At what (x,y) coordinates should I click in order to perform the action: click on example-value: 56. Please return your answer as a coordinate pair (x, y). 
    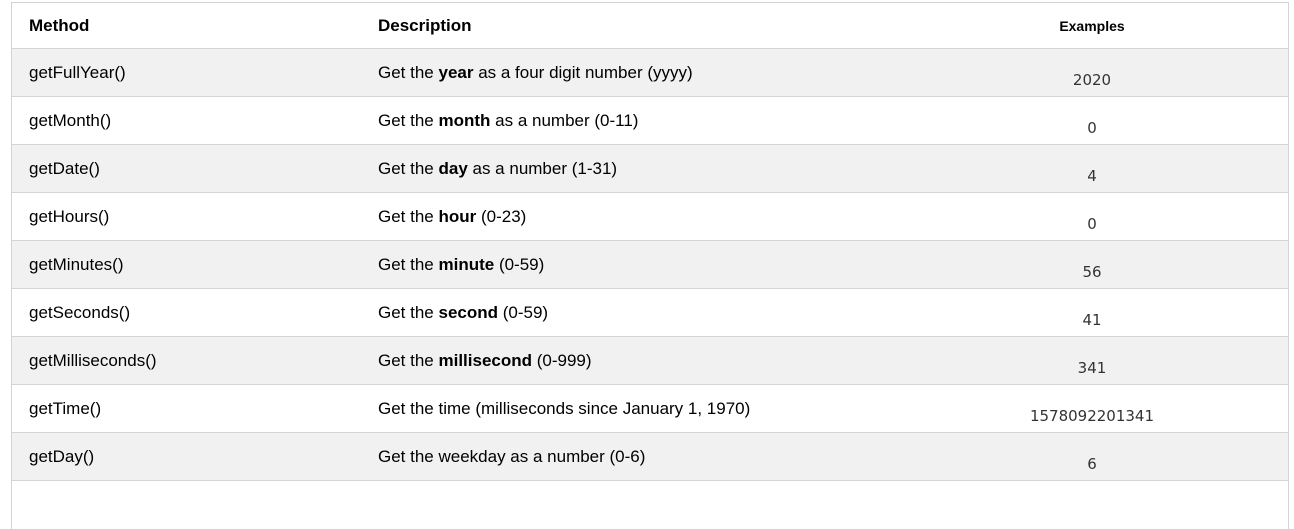
    Looking at the image, I should click on (1092, 271).